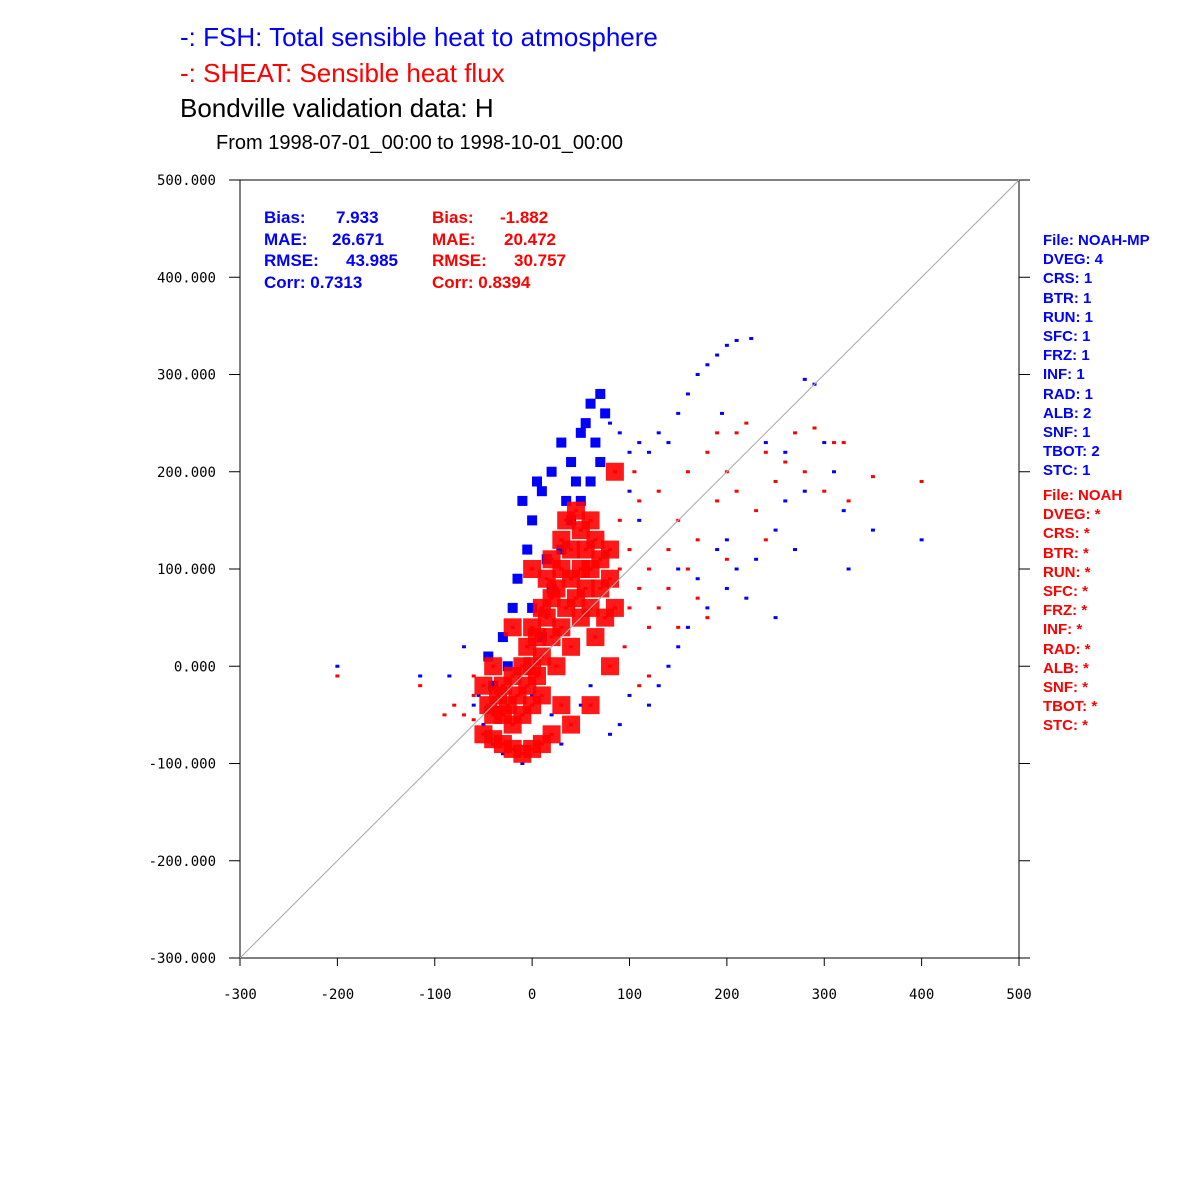  Describe the element at coordinates (1067, 572) in the screenshot. I see `legend-entry: RUN: *` at that location.